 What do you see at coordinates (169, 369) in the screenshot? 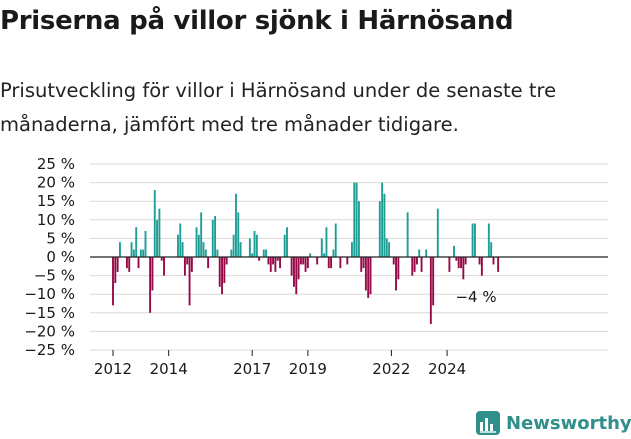
I see `x-tick-label: 2014` at bounding box center [169, 369].